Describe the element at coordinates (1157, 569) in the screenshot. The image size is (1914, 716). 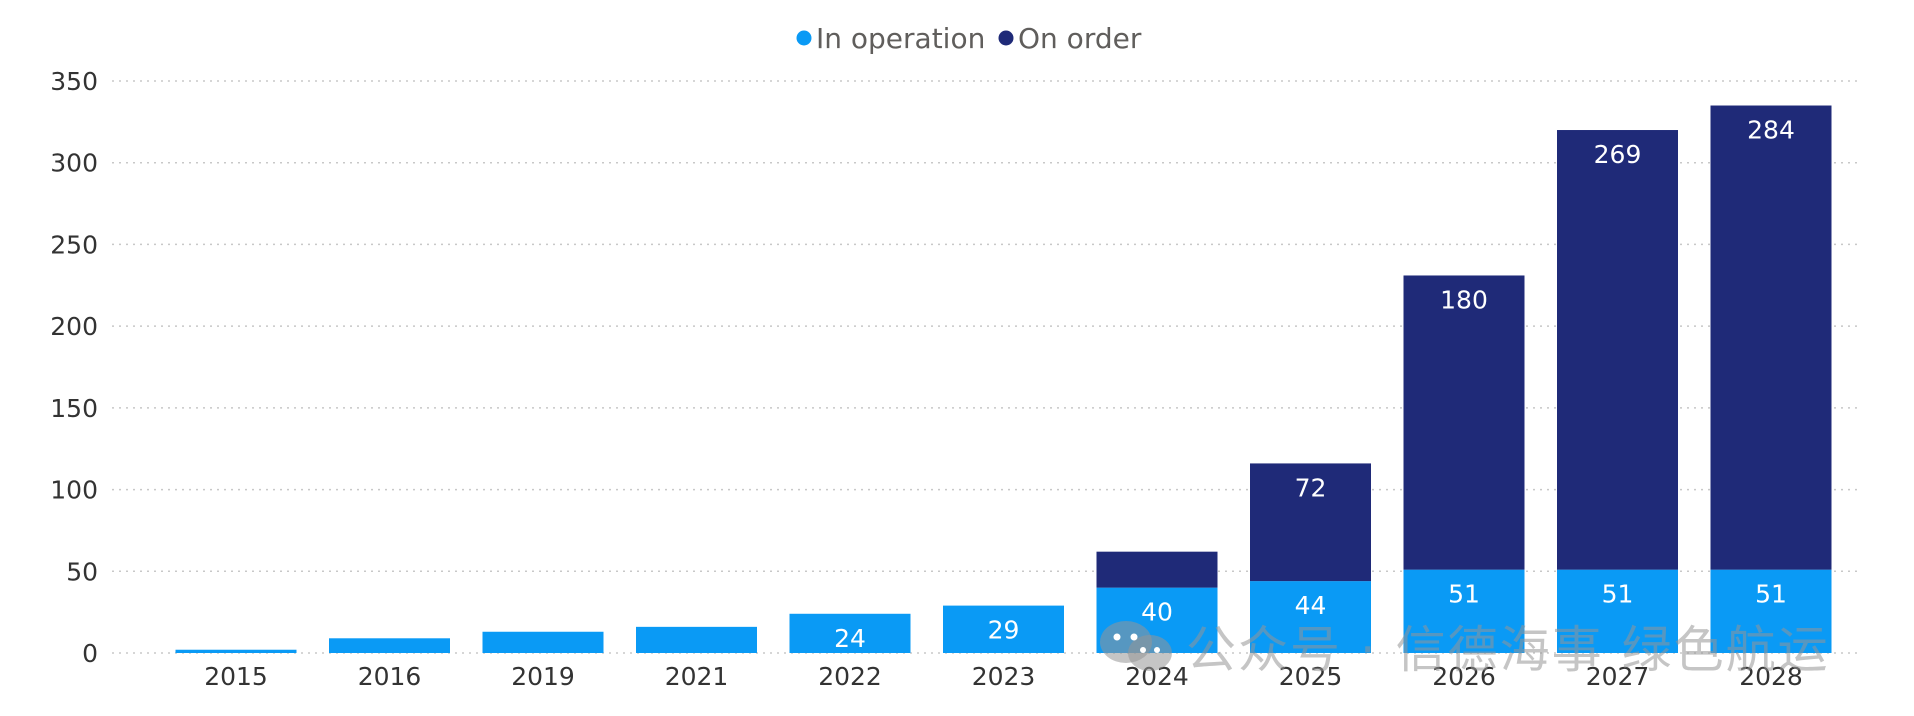
I see `bar-on-order-2024` at that location.